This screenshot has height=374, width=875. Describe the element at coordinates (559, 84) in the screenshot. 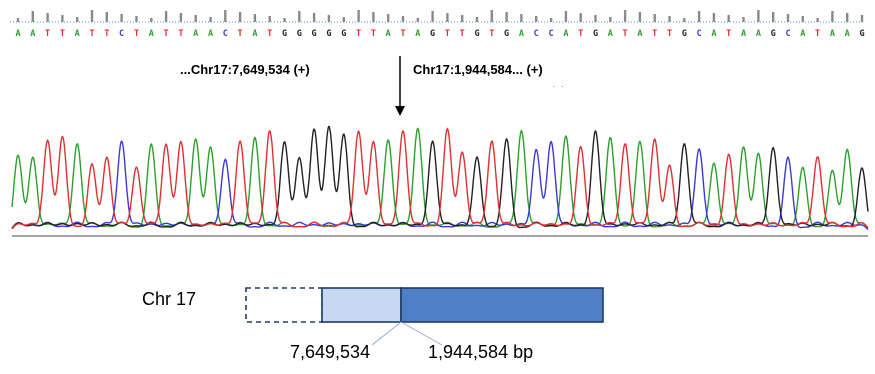

I see `junction-marker-dots: . .` at that location.